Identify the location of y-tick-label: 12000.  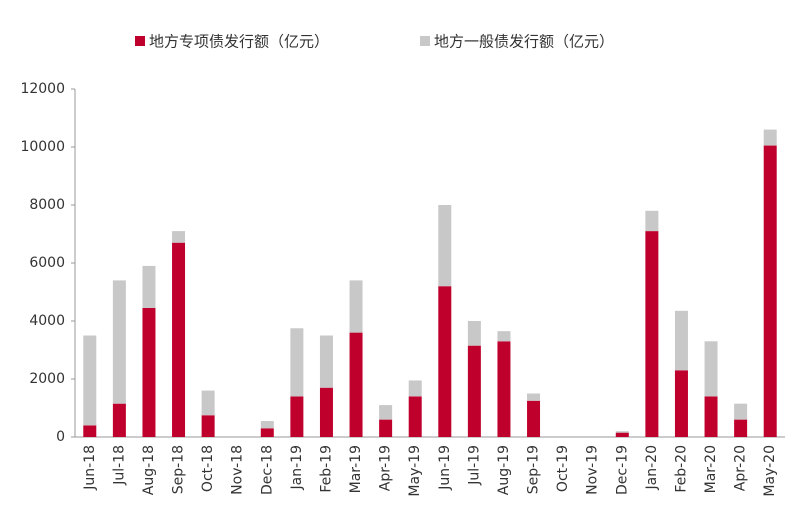
(42, 89).